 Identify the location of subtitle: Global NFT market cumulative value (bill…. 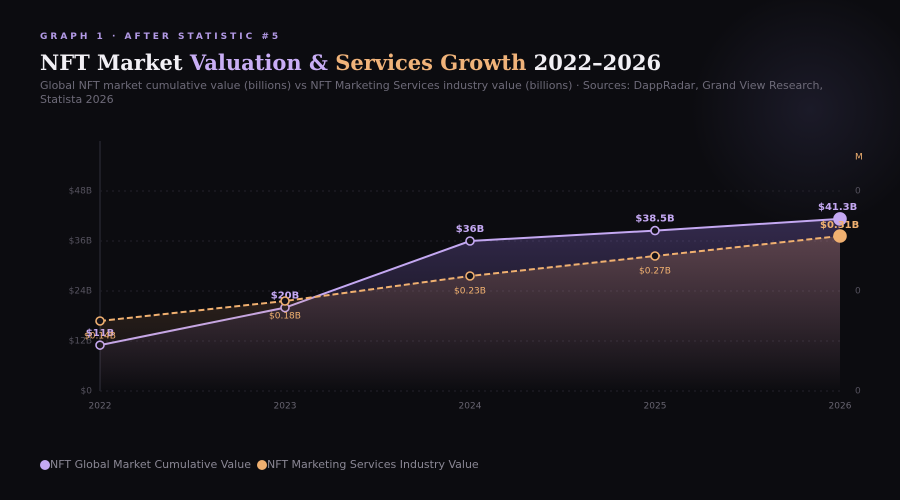
(431, 92).